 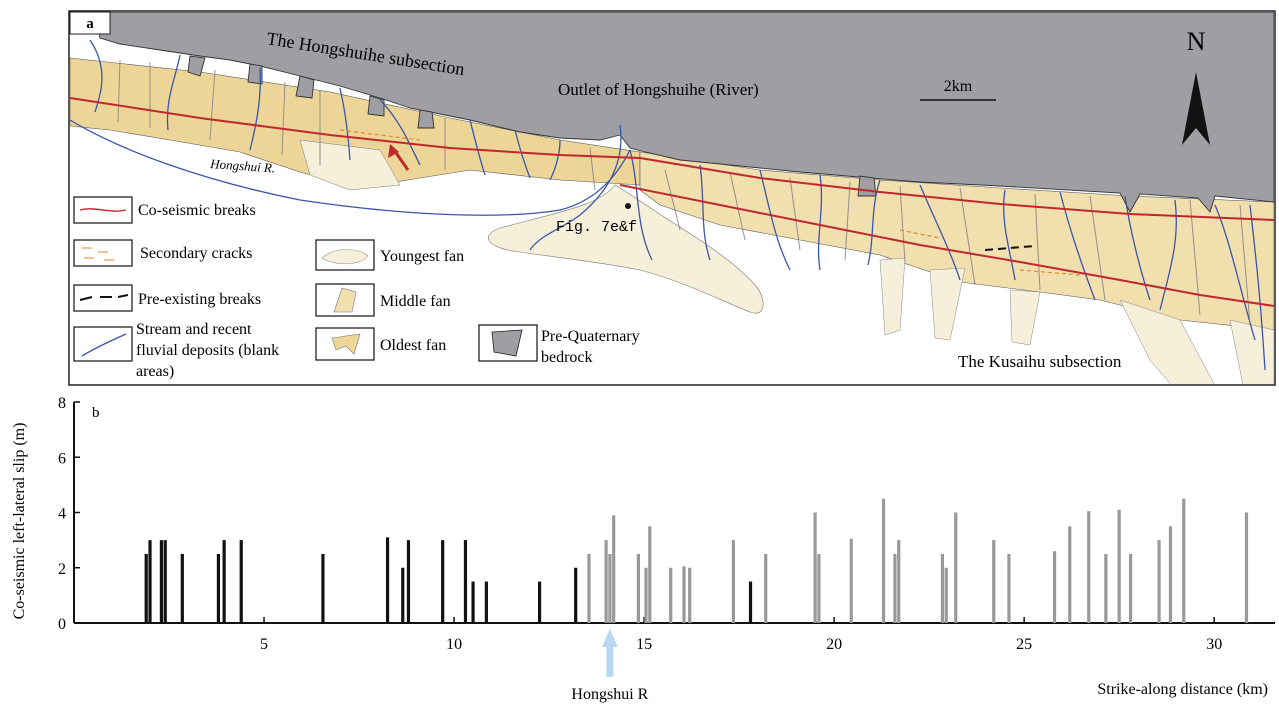 What do you see at coordinates (264, 644) in the screenshot?
I see `x-tick-label: 5` at bounding box center [264, 644].